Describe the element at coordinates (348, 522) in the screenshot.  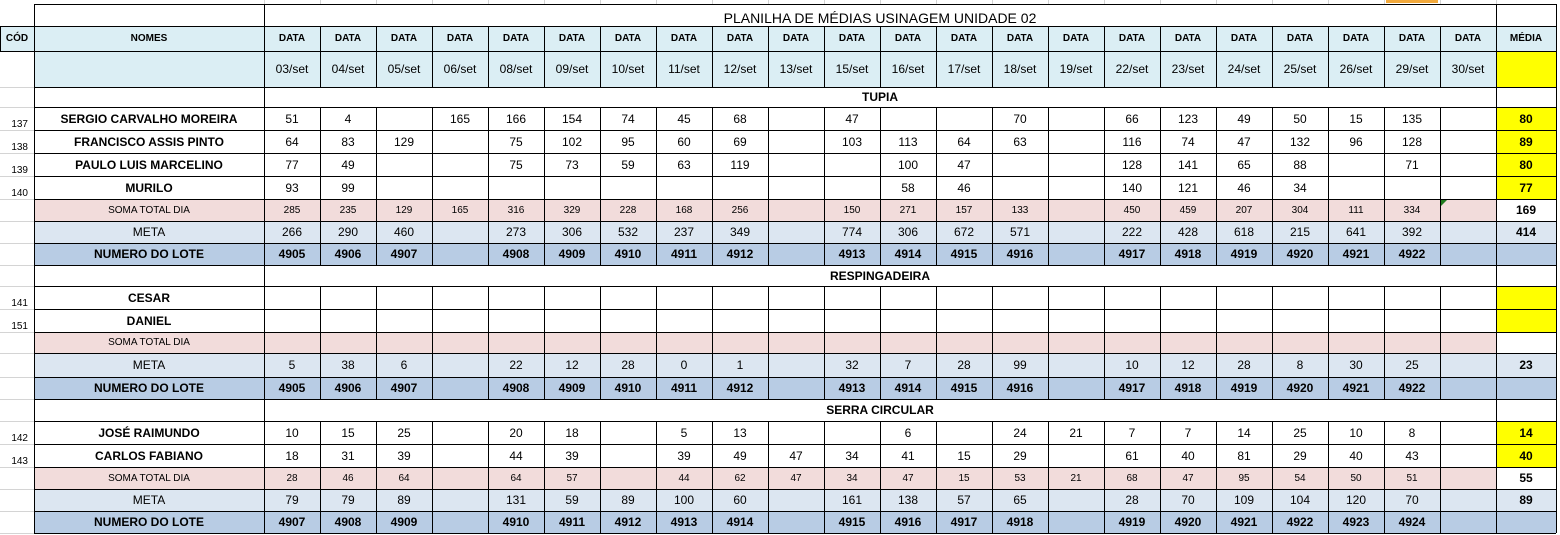
I see `lote-value: 4908` at that location.